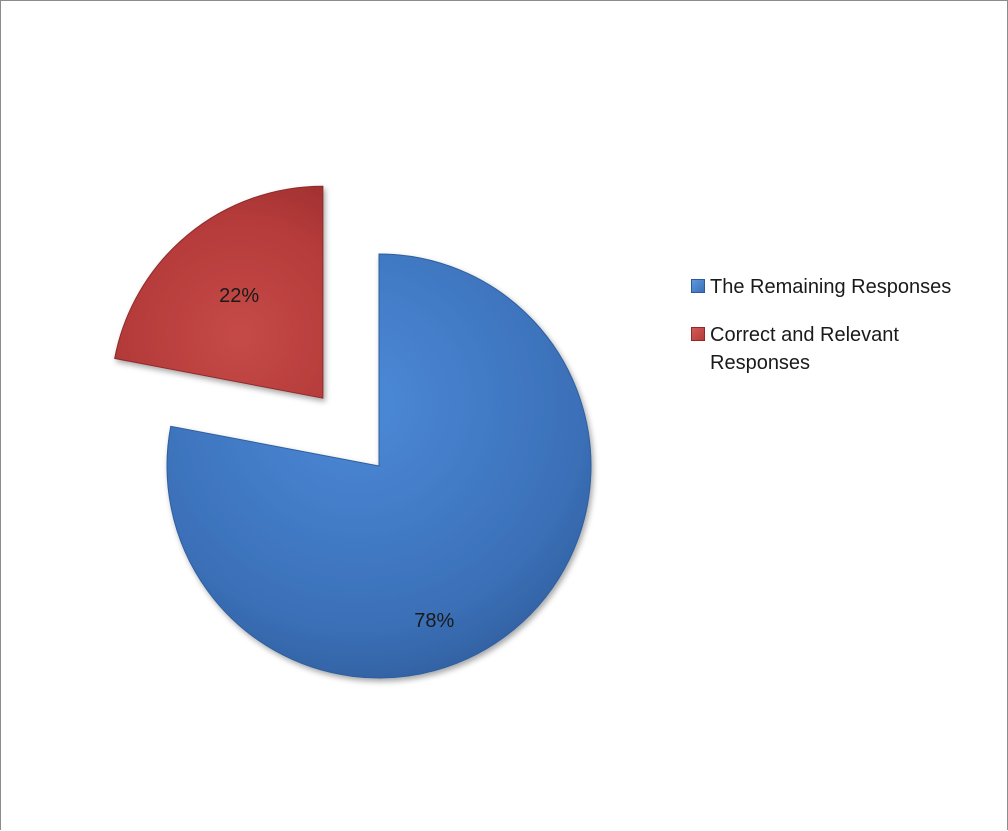 This screenshot has width=1008, height=831. I want to click on legend-item-remaining: The Remaining Responses, so click(841, 287).